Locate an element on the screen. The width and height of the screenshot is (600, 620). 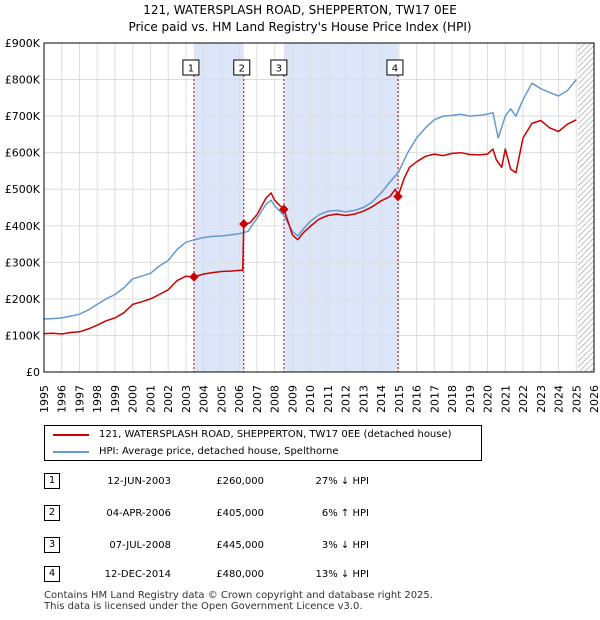
x-tick-label: 2015 is located at coordinates (399, 399).